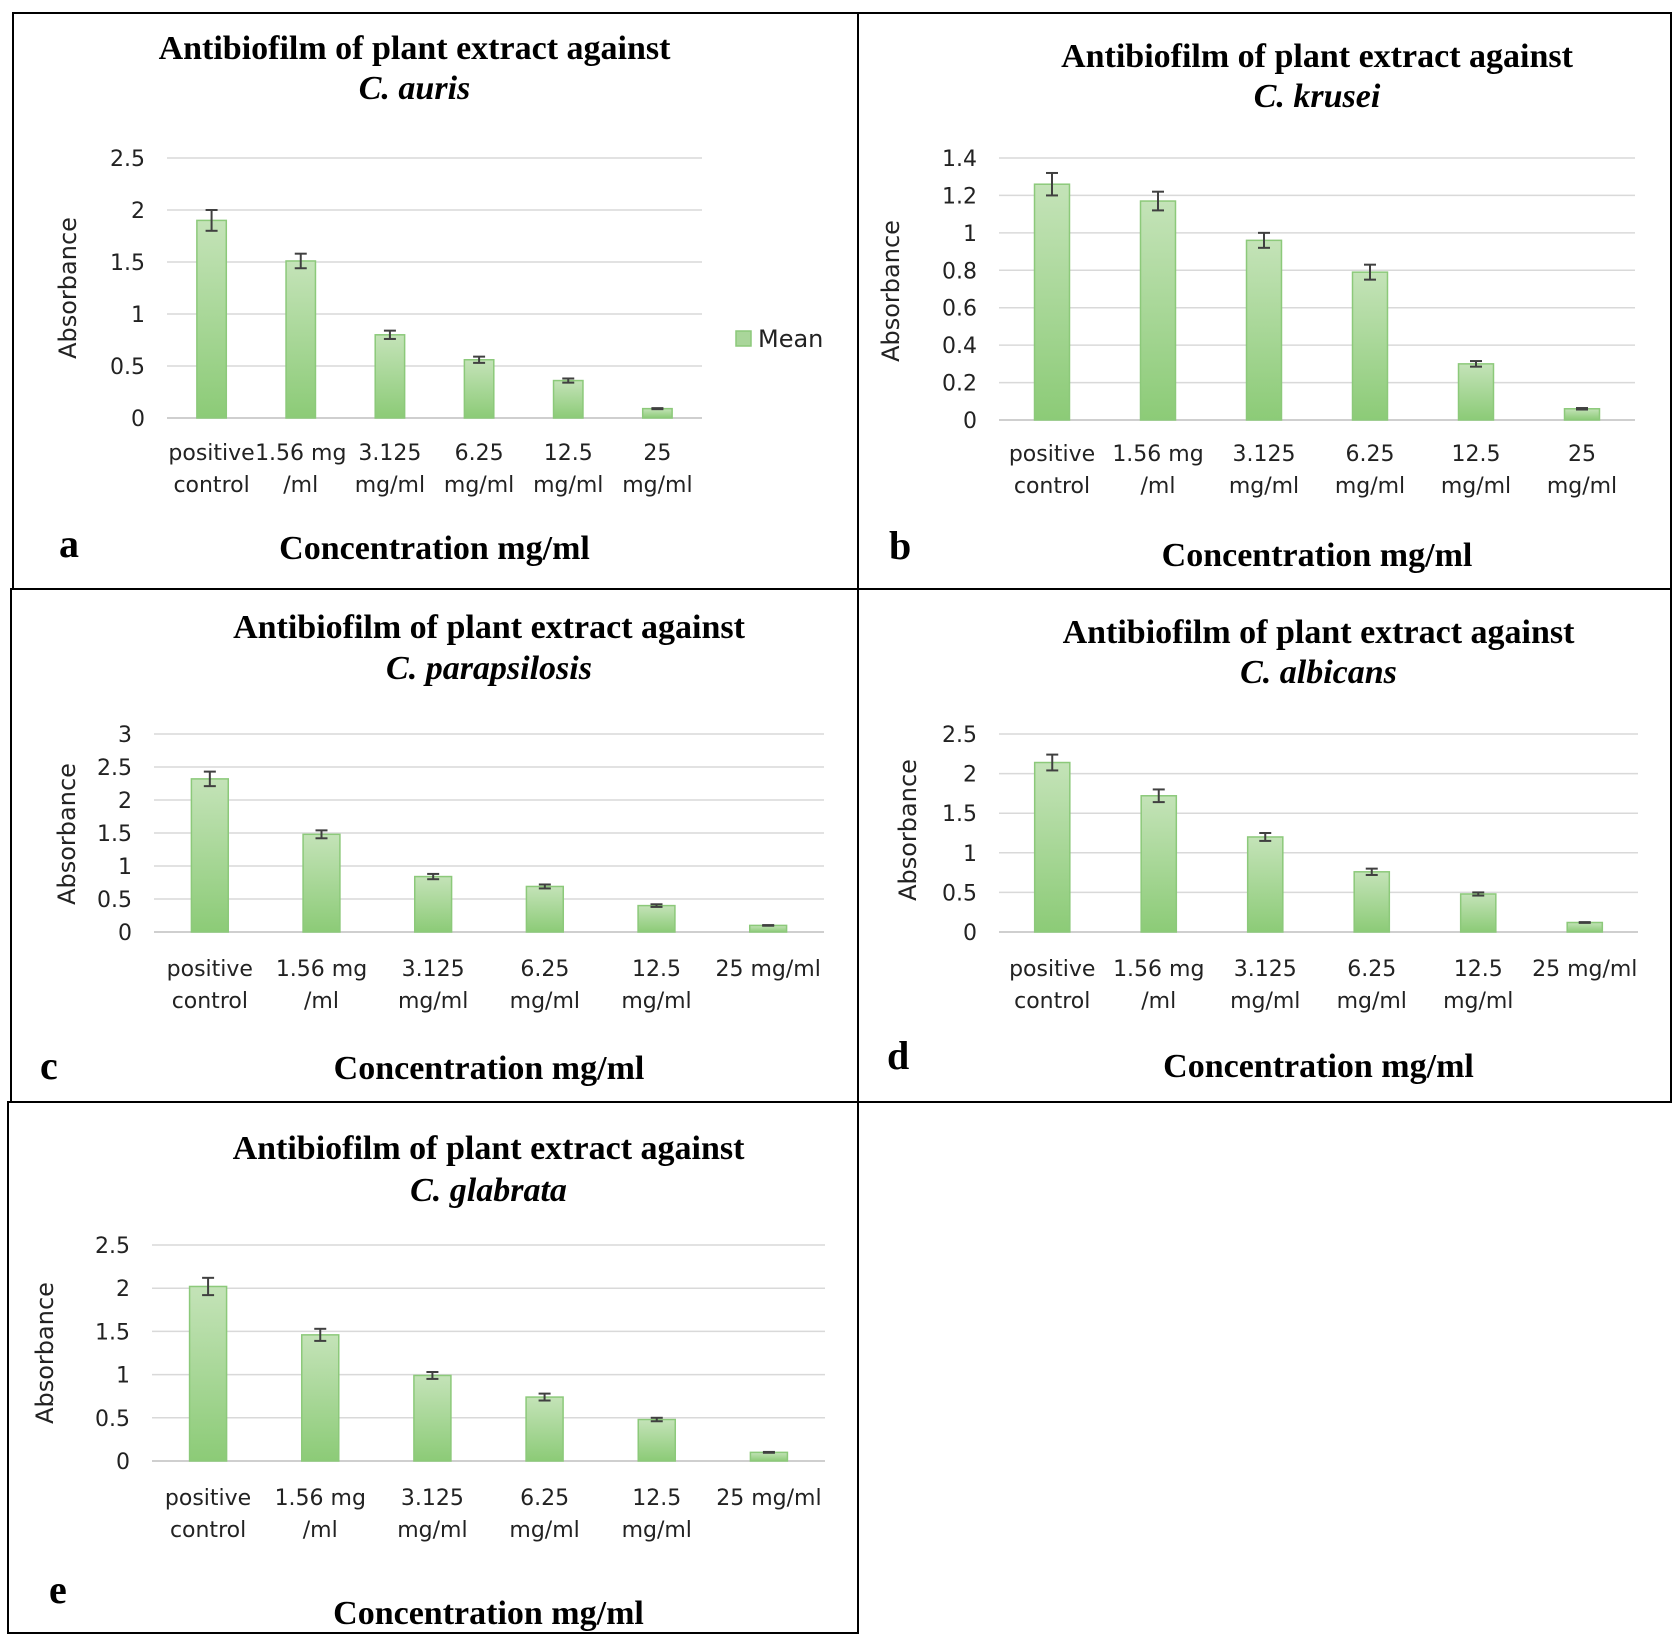 The height and width of the screenshot is (1646, 1676). Describe the element at coordinates (779, 339) in the screenshot. I see `legend: Mean` at that location.